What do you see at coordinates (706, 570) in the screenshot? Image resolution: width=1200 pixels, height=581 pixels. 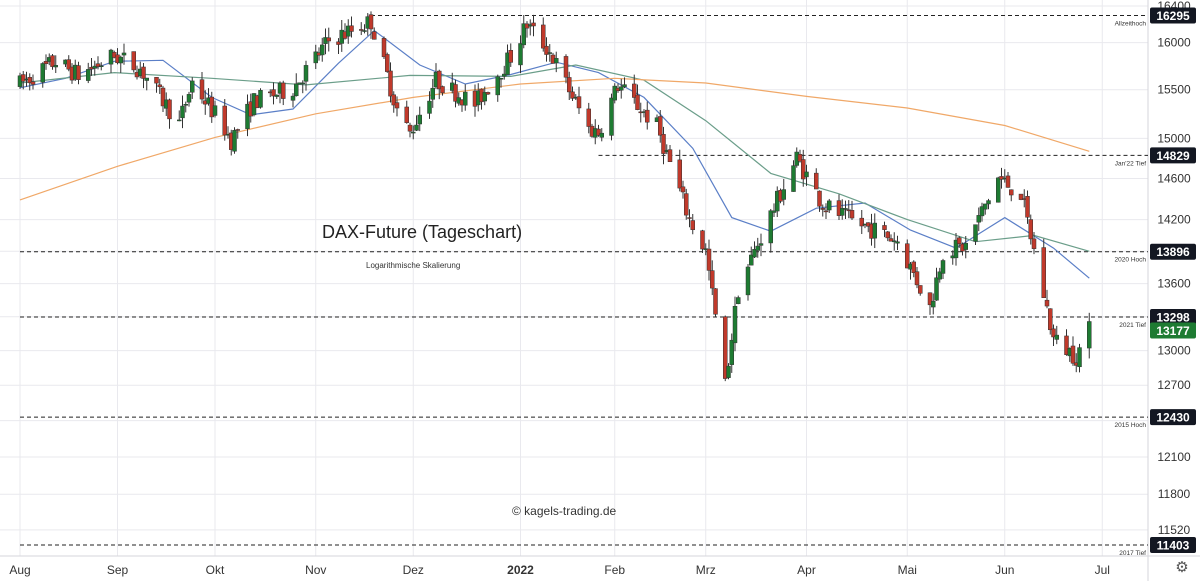 I see `x-tick-label: Mrz` at bounding box center [706, 570].